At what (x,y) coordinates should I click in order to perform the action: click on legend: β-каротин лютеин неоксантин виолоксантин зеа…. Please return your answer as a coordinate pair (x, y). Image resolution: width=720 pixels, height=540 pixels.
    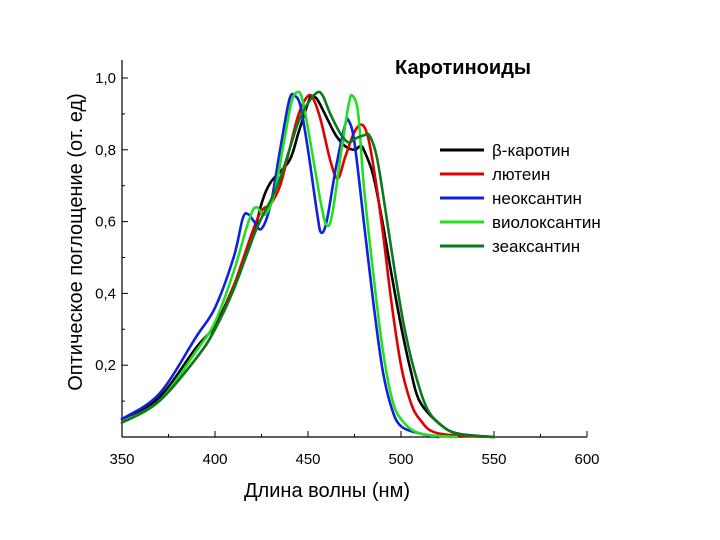
    Looking at the image, I should click on (520, 198).